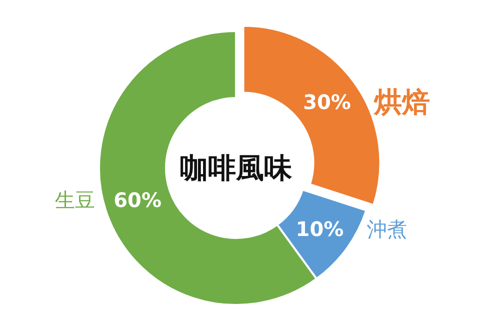 This screenshot has height=332, width=492. What do you see at coordinates (327, 102) in the screenshot?
I see `data-label: 30%` at bounding box center [327, 102].